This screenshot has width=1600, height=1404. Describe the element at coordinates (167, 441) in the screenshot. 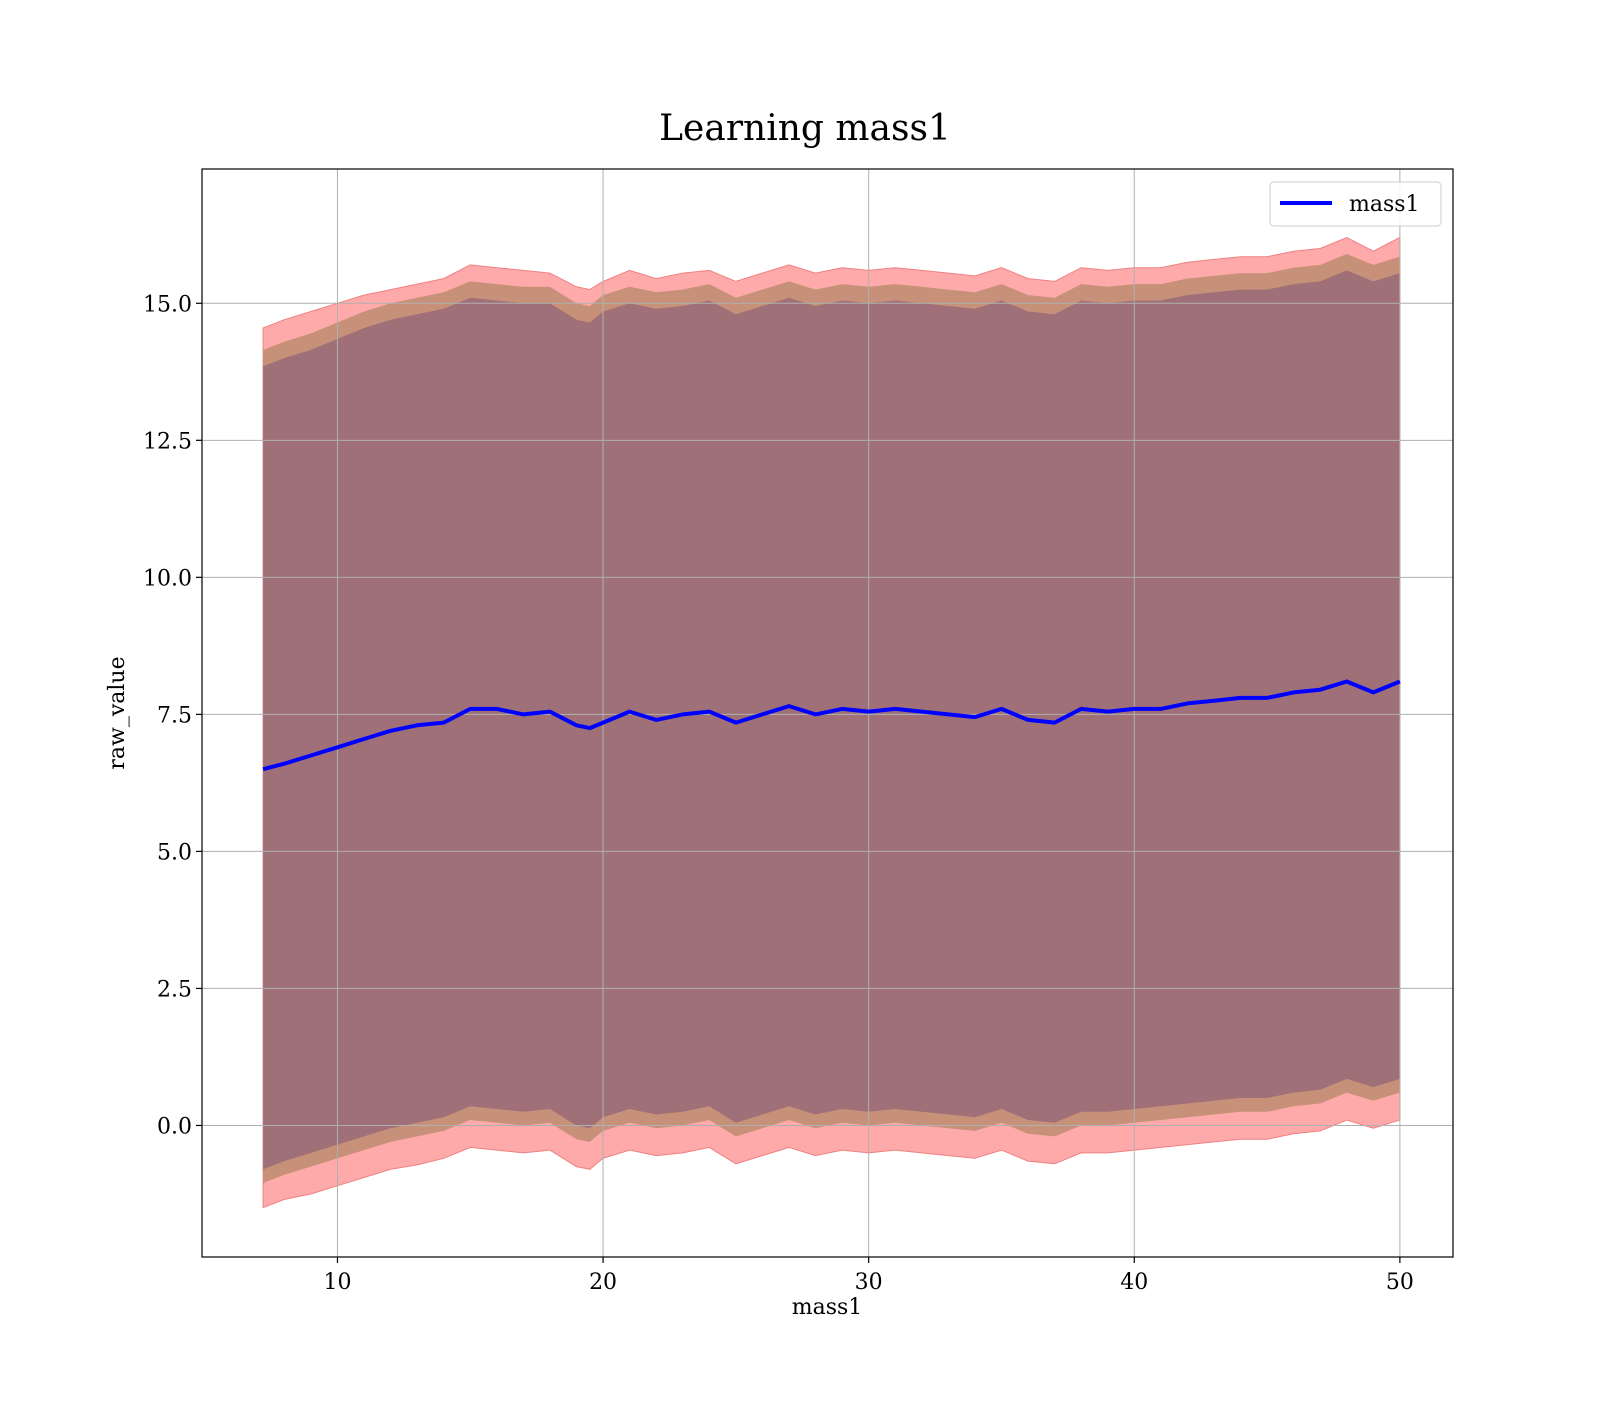

I see `y-tick-label: 12.5` at that location.